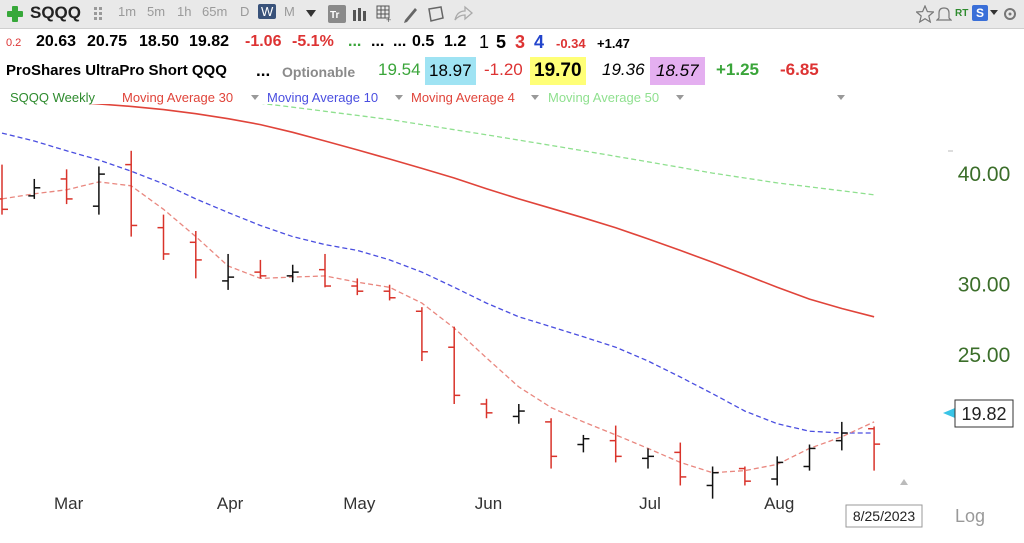  What do you see at coordinates (53, 97) in the screenshot?
I see `legend-sqqq-weekly: SQQQ Weekly` at bounding box center [53, 97].